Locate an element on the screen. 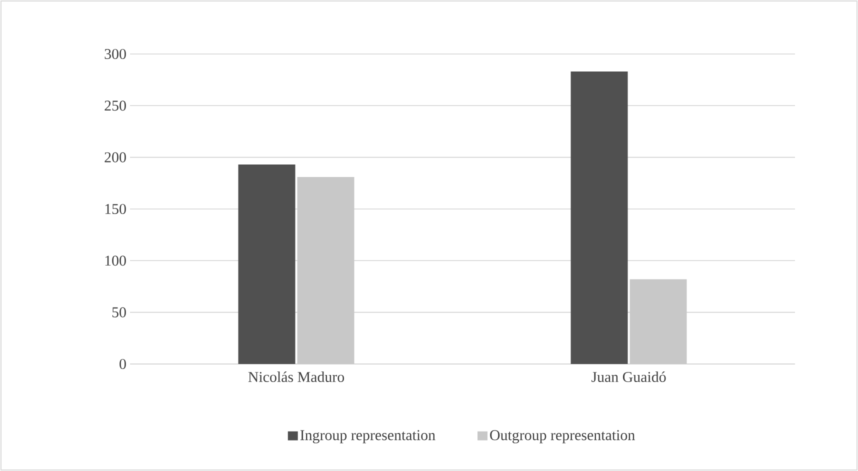 The image size is (858, 471). y-tick-label: 250 is located at coordinates (115, 105).